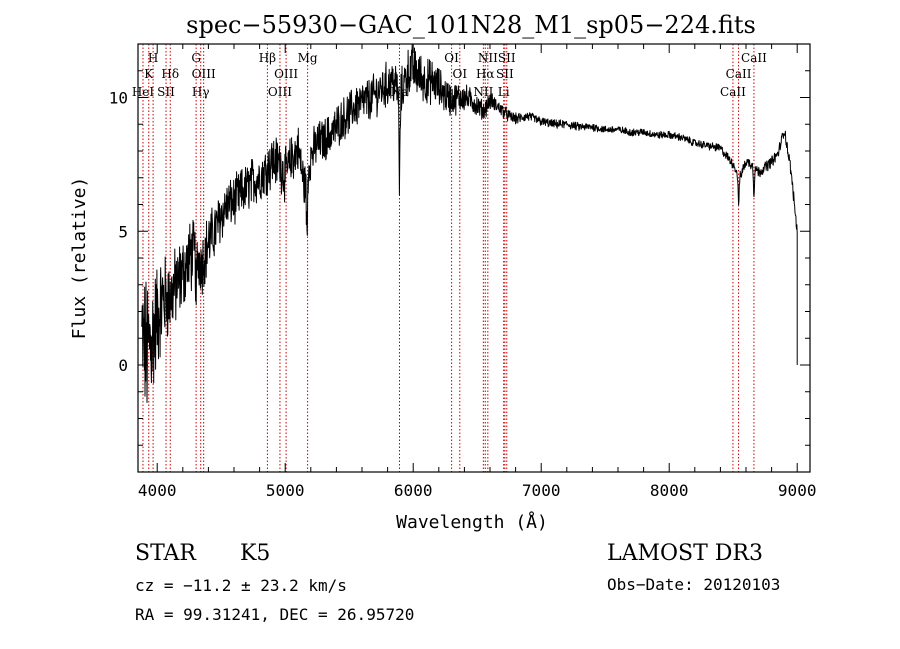 Image resolution: width=900 pixels, height=649 pixels. What do you see at coordinates (170, 74) in the screenshot?
I see `line-marker-label: Hδ` at bounding box center [170, 74].